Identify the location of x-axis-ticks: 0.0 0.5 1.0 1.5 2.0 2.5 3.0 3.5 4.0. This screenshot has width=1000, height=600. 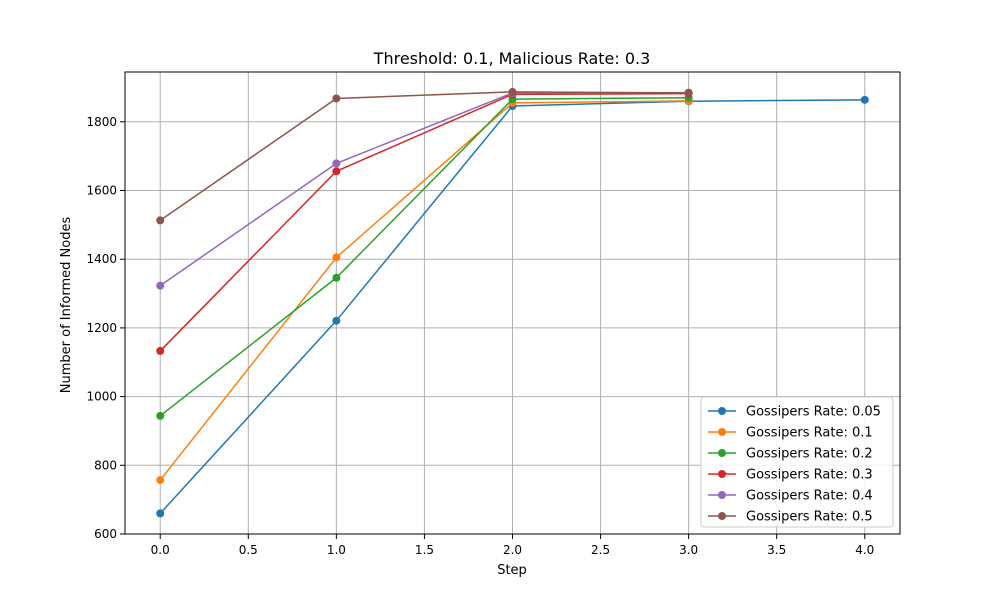
(512, 545).